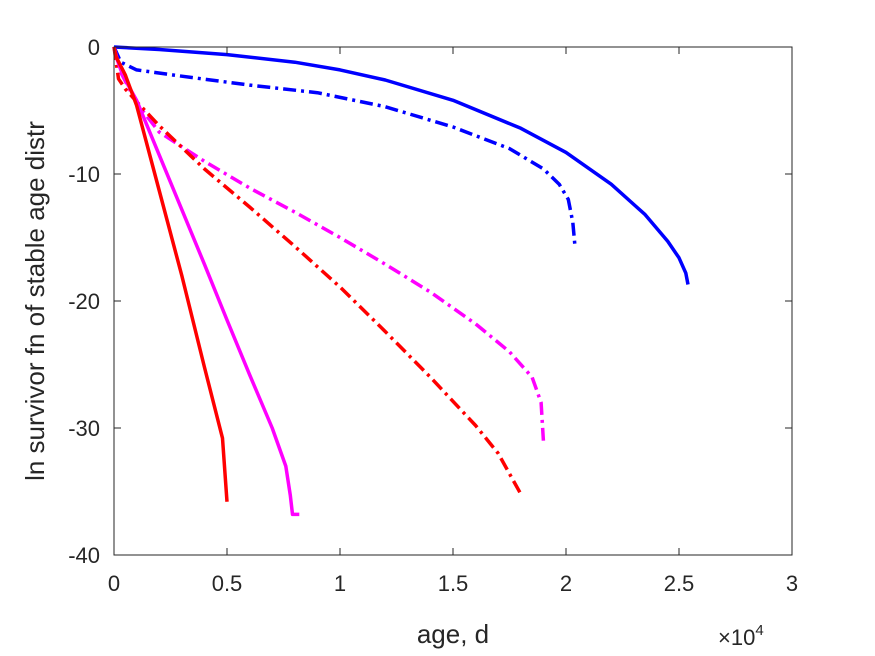  Describe the element at coordinates (453, 634) in the screenshot. I see `x-axis-label: age, d` at that location.